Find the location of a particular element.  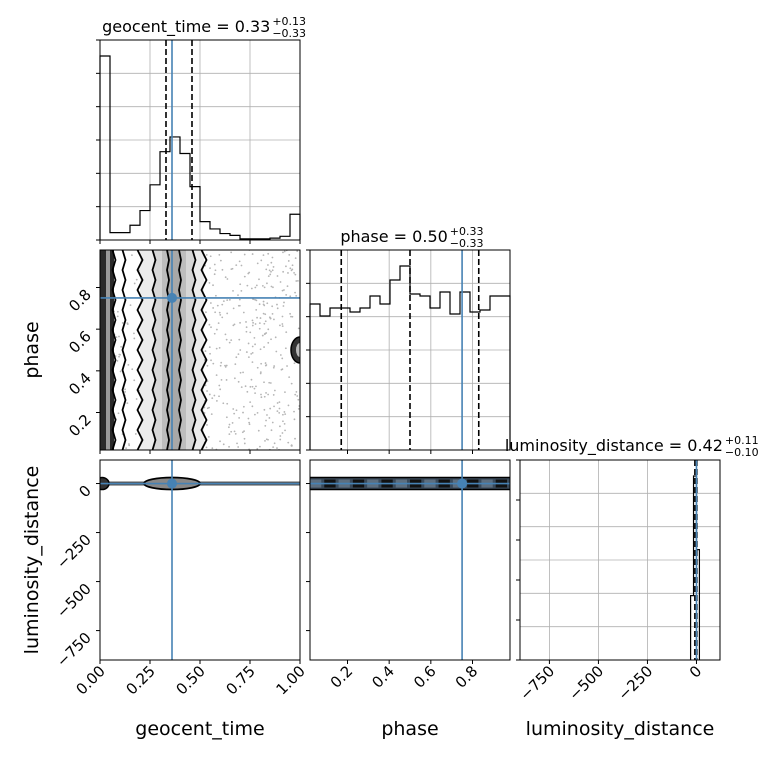

ytick-label-phase-2: 0.6 is located at coordinates (80, 342).